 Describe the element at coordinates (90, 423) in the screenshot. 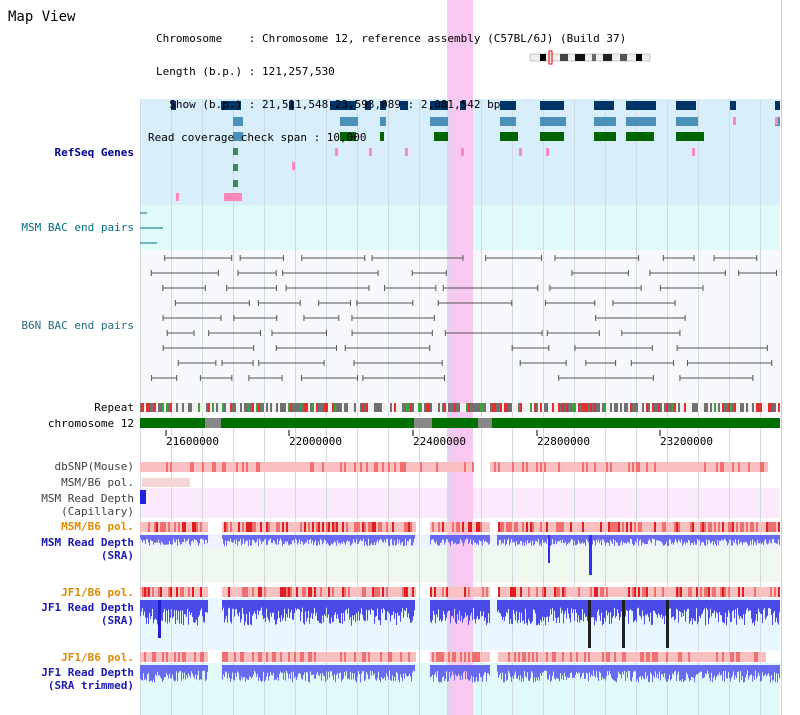

I see `track-label-chromosome: chromosome 12` at that location.